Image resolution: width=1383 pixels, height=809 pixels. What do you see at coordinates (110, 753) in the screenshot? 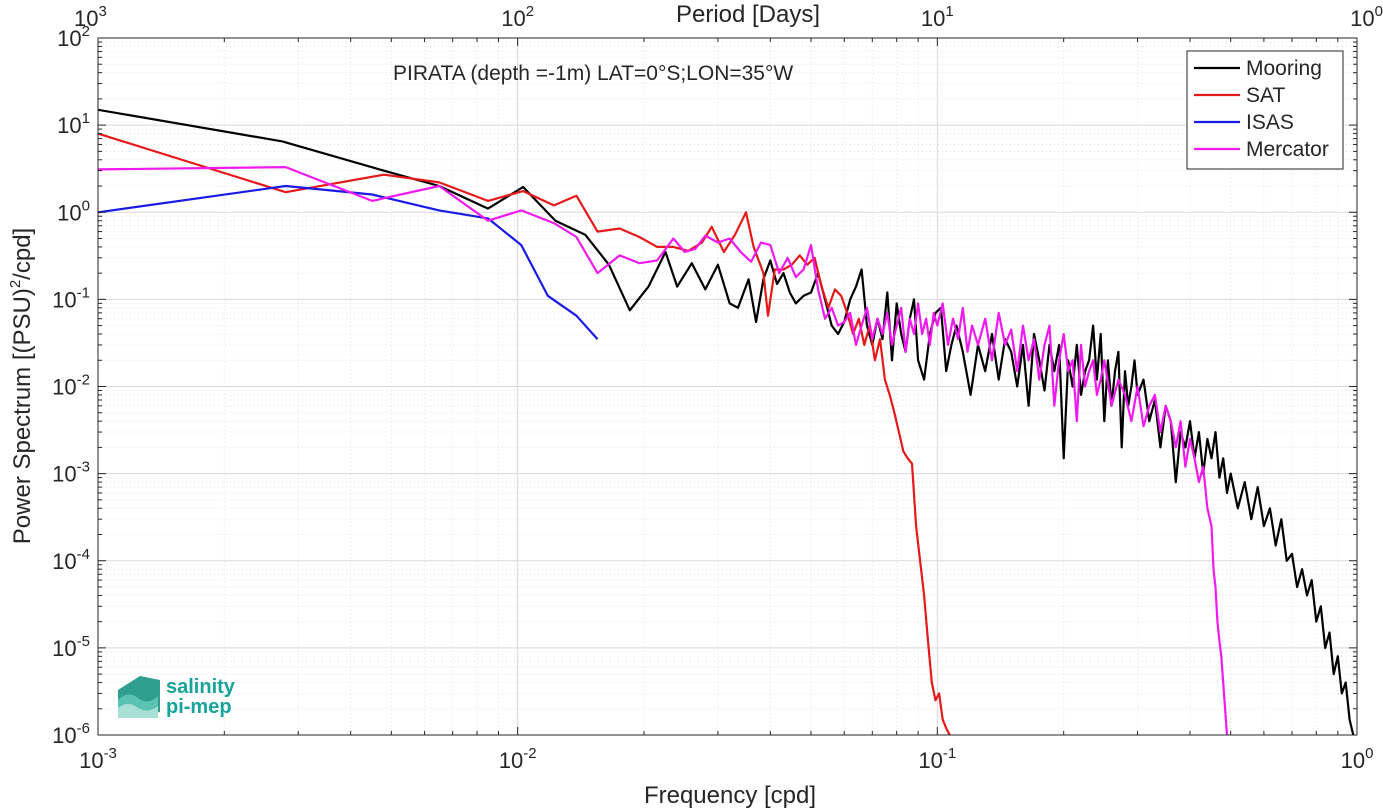
I see `x-tick-exp: -3` at bounding box center [110, 753].